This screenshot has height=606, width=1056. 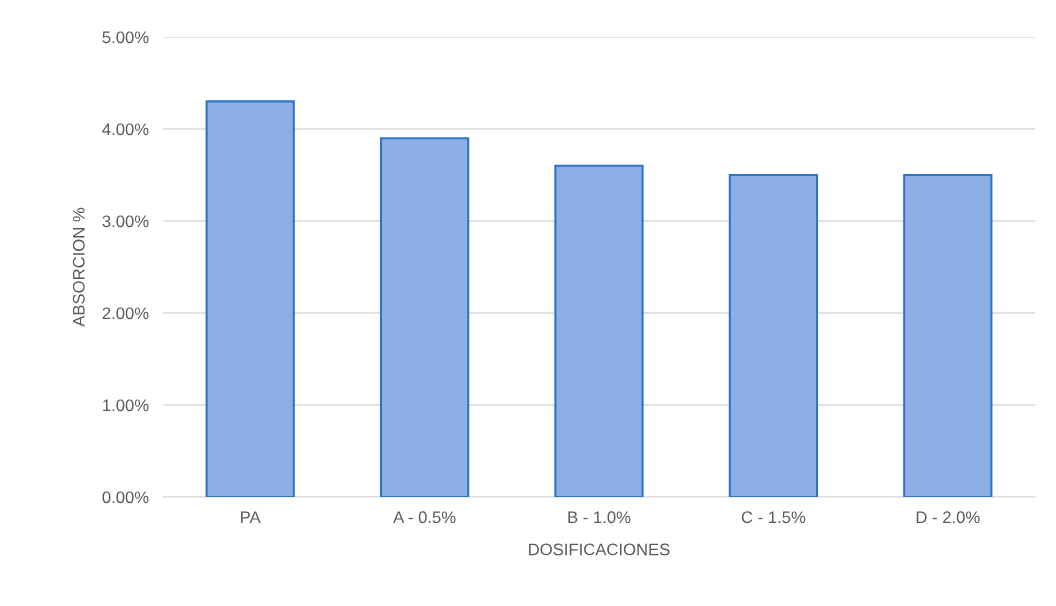 I want to click on y-tick-label: 1.00%, so click(x=126, y=405).